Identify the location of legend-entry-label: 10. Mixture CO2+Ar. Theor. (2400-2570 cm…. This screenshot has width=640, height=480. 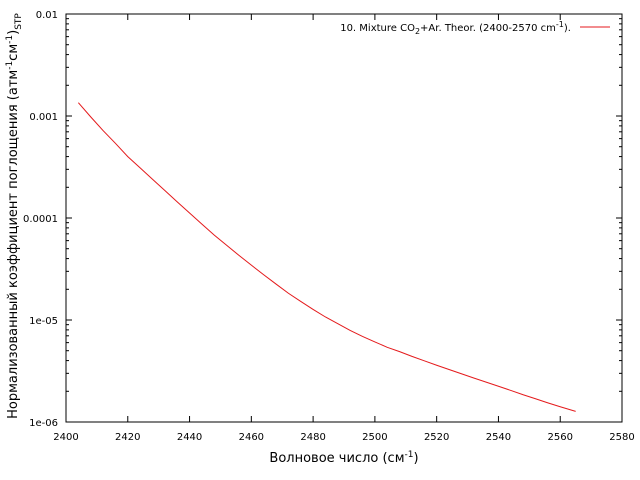
(455, 28).